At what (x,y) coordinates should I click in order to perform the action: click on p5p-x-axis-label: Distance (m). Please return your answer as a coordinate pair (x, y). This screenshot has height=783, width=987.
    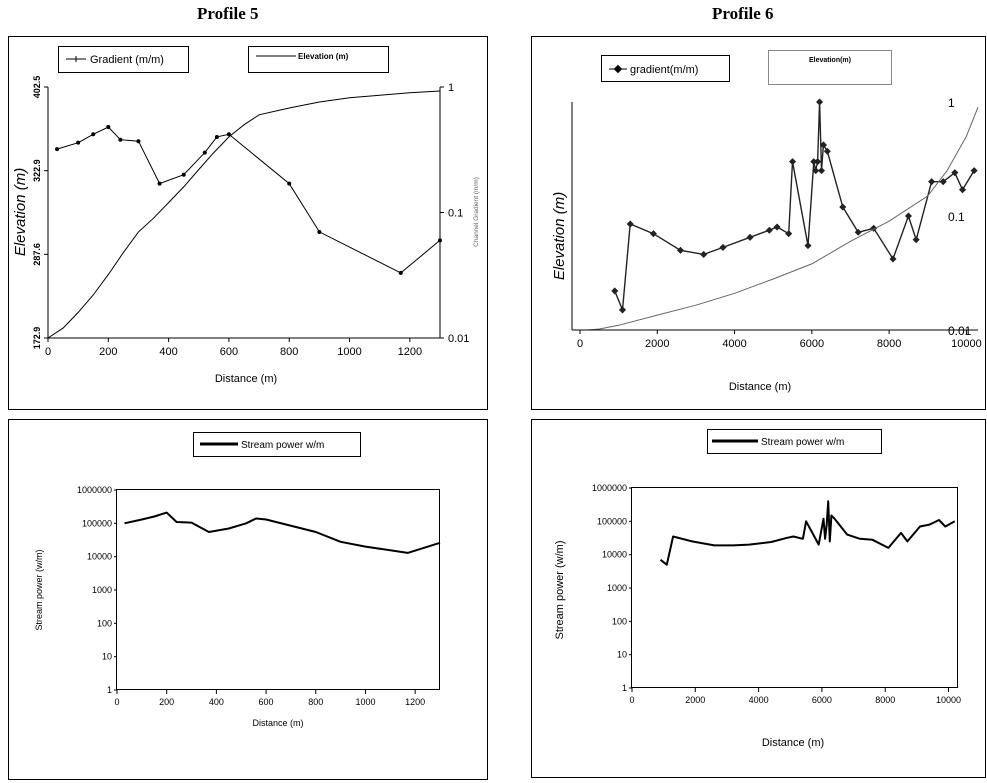
    Looking at the image, I should click on (246, 379).